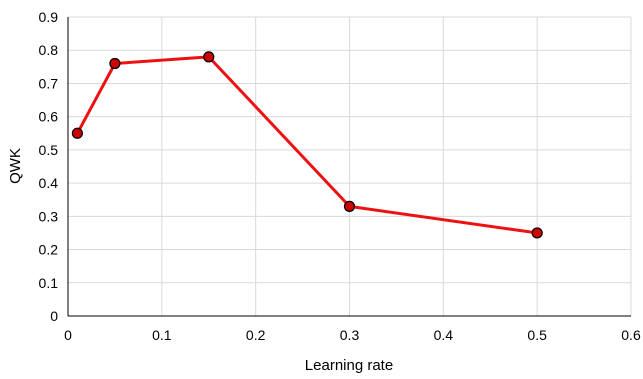 This screenshot has height=379, width=643. What do you see at coordinates (54, 316) in the screenshot?
I see `y-tick-label: 0` at bounding box center [54, 316].